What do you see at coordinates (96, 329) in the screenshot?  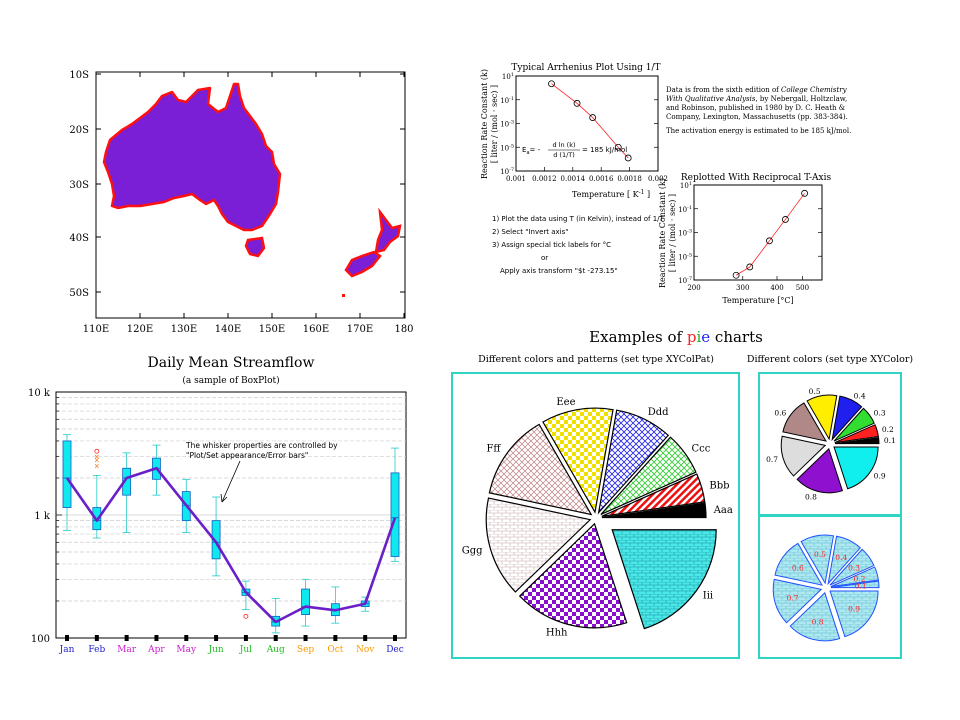 I see `lon-label-110e: 110E` at bounding box center [96, 329].